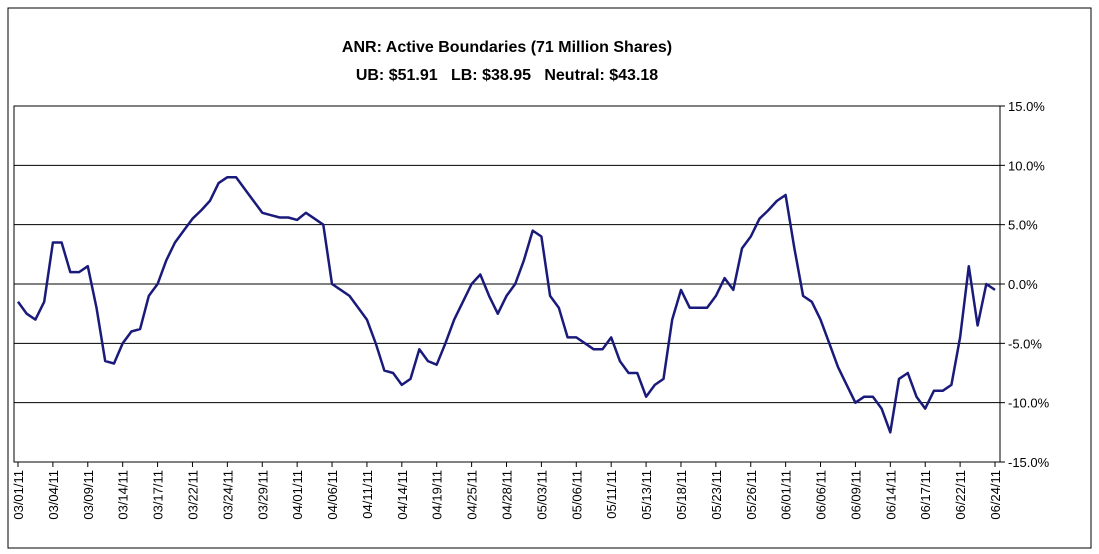  I want to click on y-tick-label: -5.0%, so click(1025, 343).